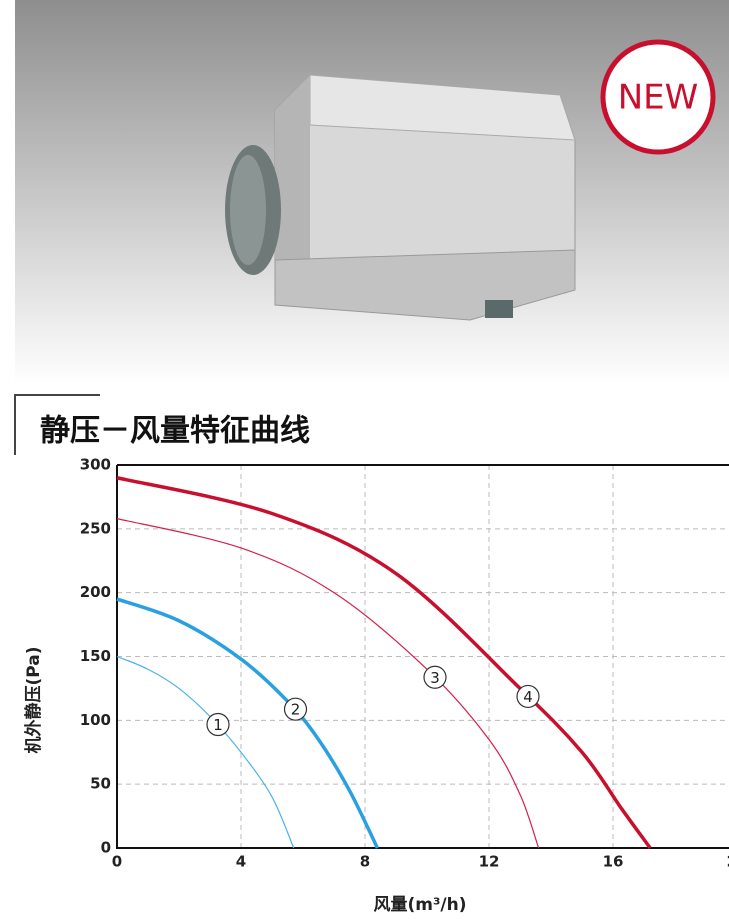 The width and height of the screenshot is (729, 921). I want to click on y-tick-label: 0, so click(106, 848).